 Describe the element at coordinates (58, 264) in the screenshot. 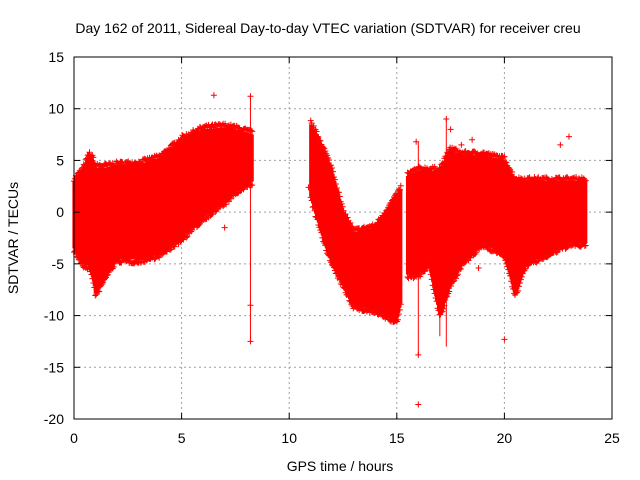

I see `y-tick-label: -5` at that location.